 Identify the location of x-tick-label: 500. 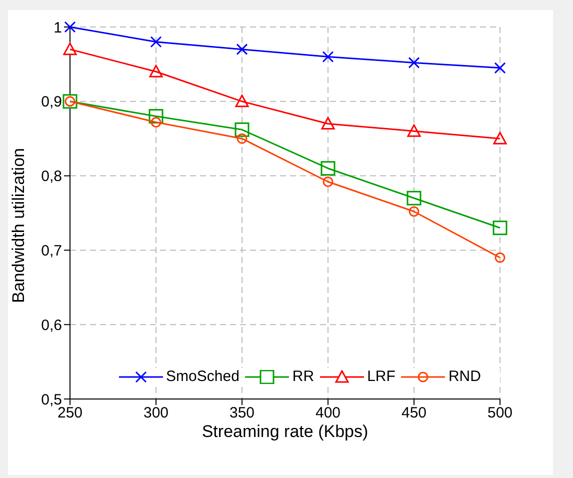
(500, 413).